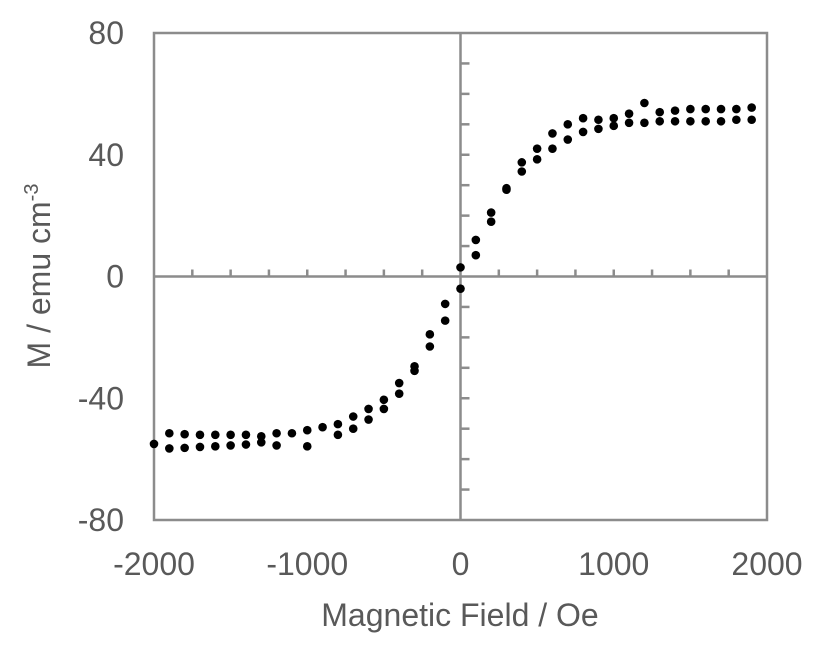 This screenshot has width=833, height=655. Describe the element at coordinates (465, 276) in the screenshot. I see `y-minor-ticks` at that location.